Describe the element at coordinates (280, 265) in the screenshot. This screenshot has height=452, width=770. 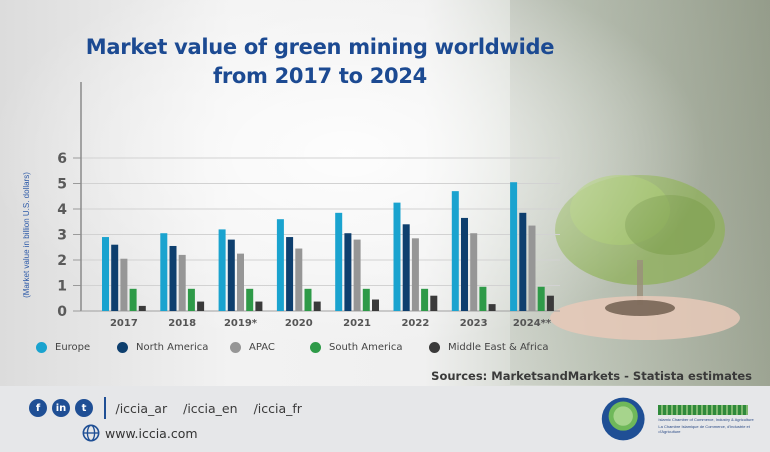
I see `bar-europe-2020` at that location.